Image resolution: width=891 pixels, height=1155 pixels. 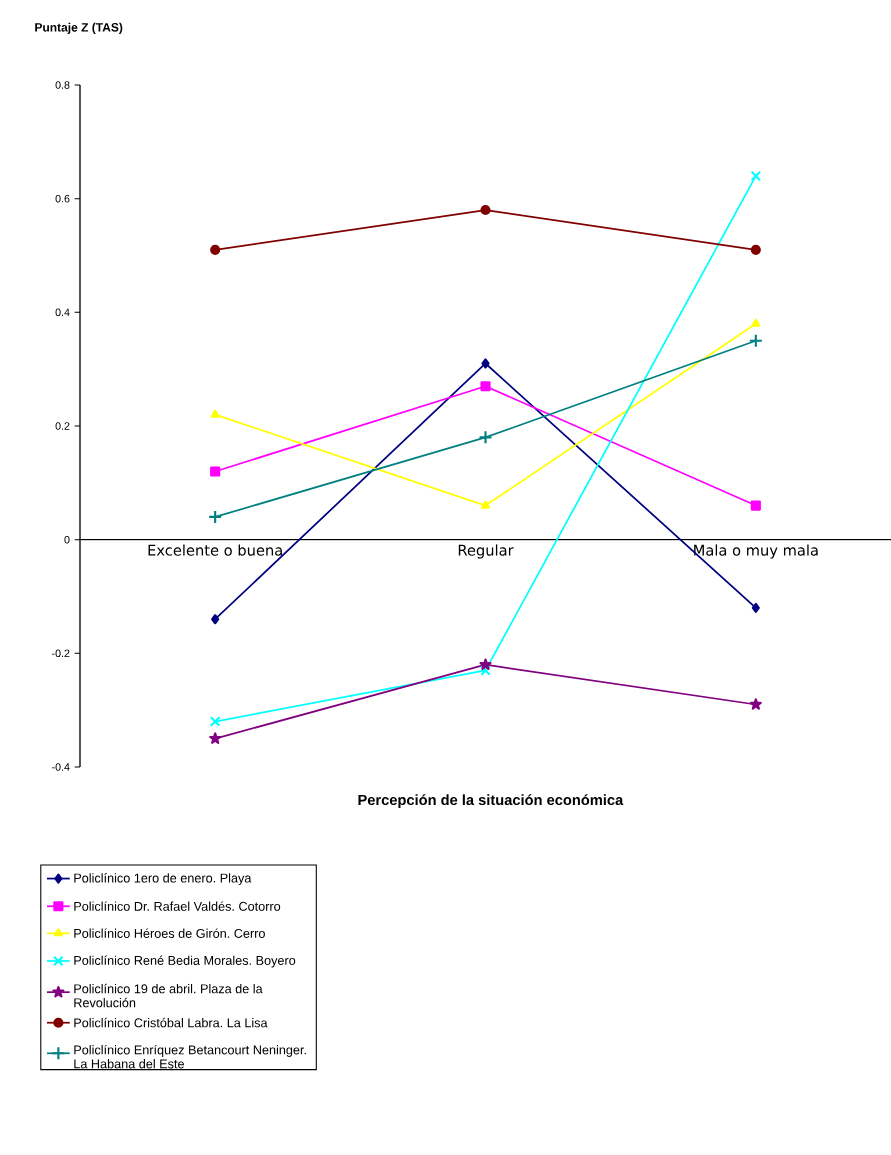 I want to click on legend-label: Policlínico Héroes de Girón. Cerro, so click(x=169, y=933).